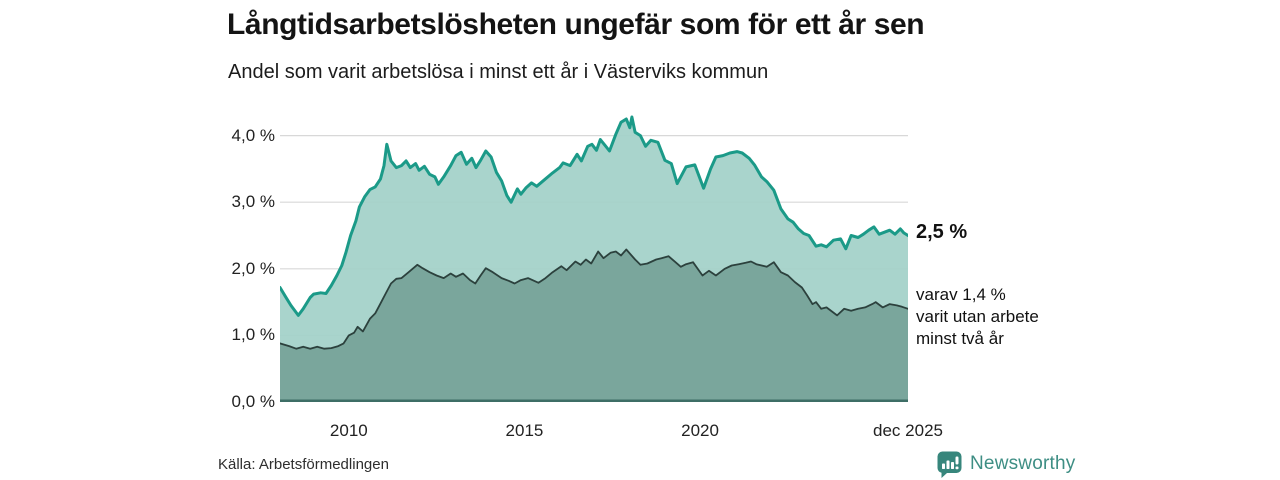 This screenshot has width=1280, height=480. I want to click on x-tick-label: 2010, so click(348, 430).